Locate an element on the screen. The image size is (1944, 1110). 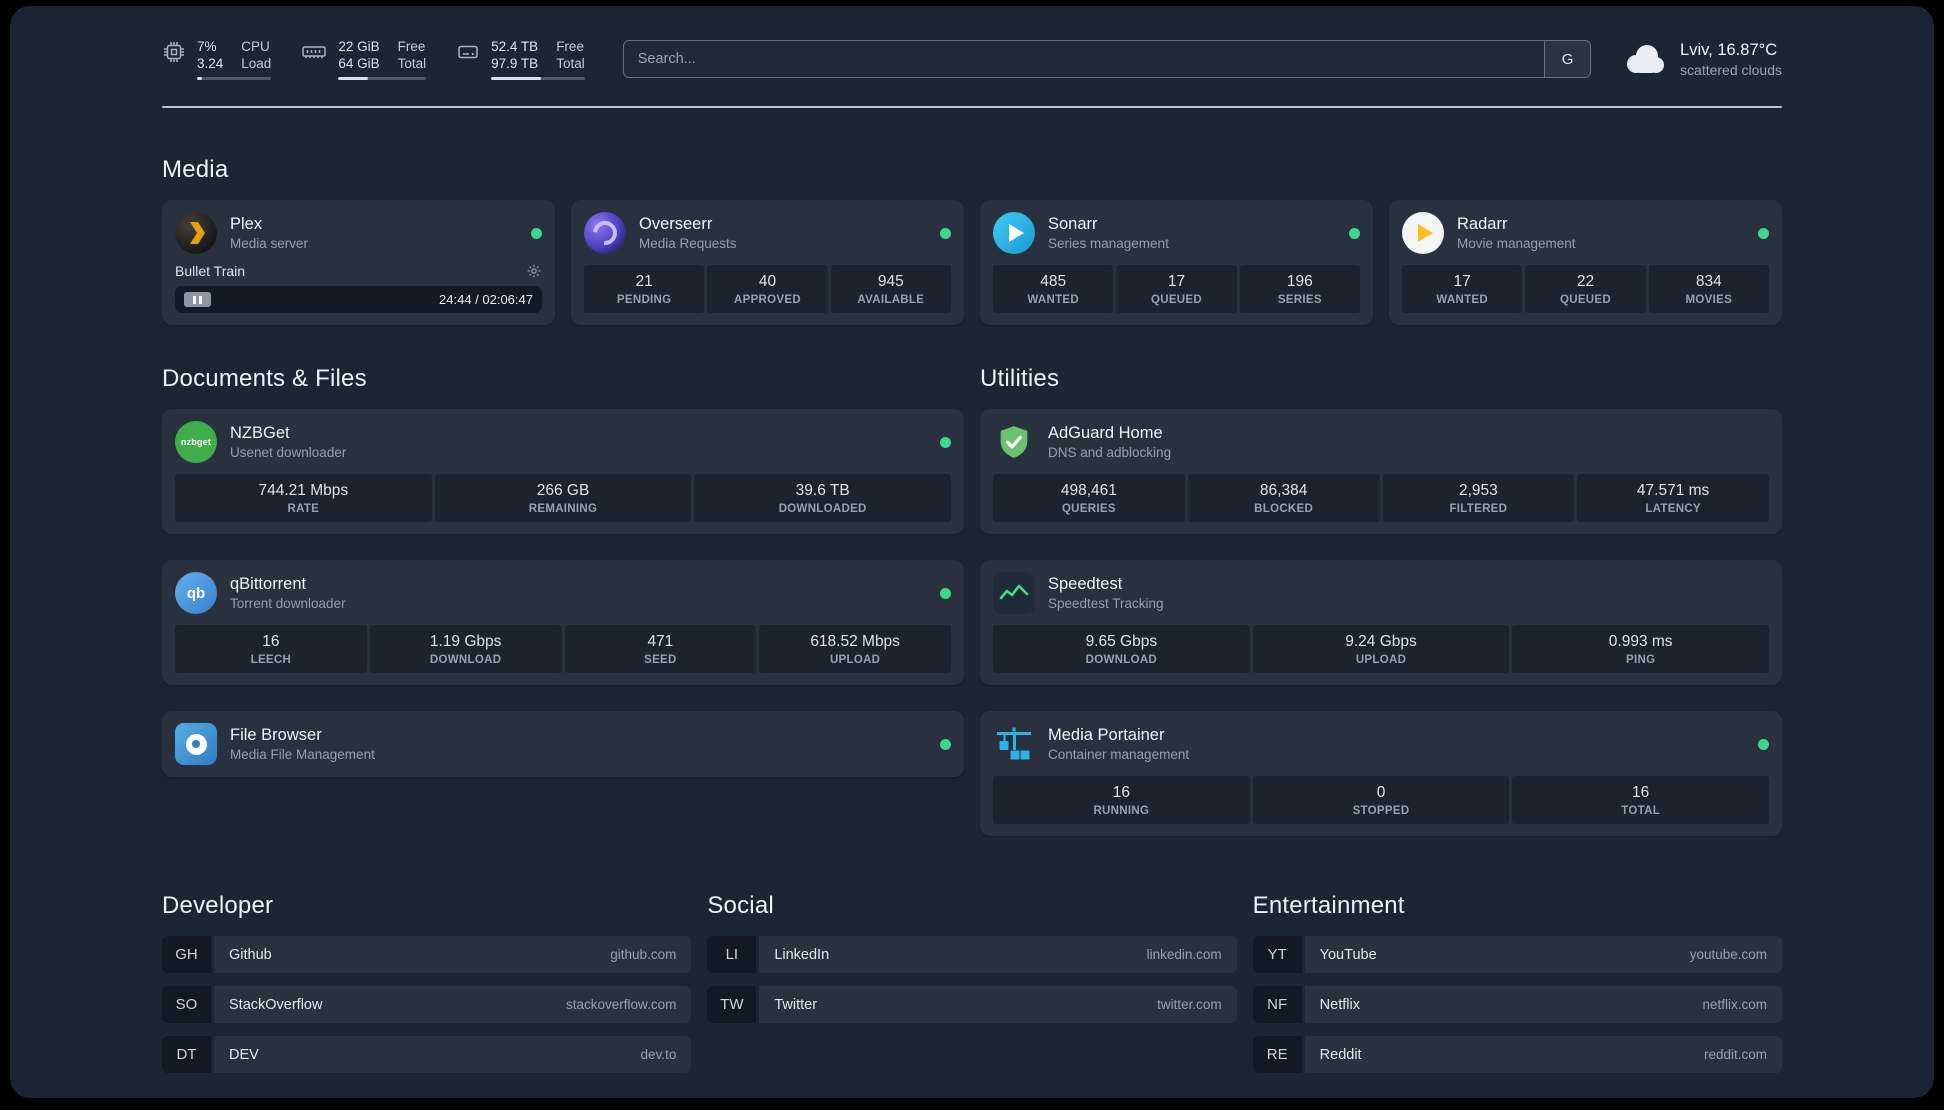
bookmark-url: github.com is located at coordinates (643, 954).